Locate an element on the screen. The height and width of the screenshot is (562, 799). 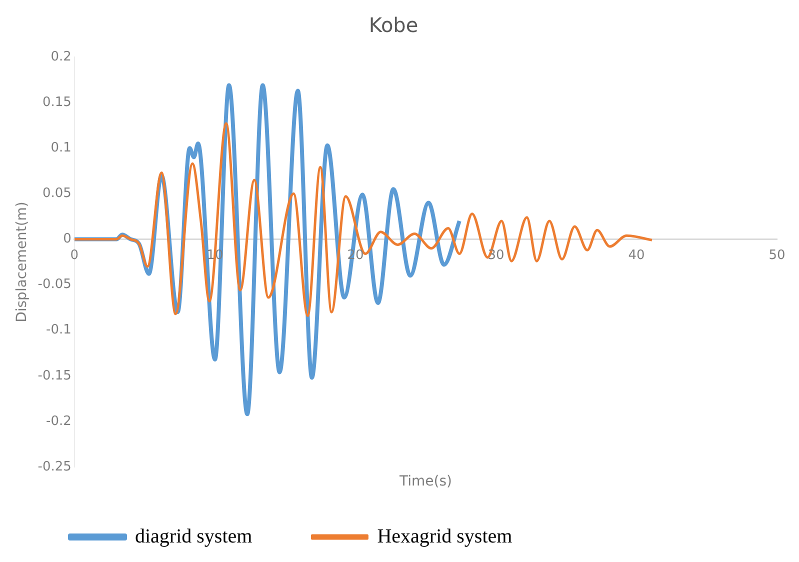
y-tick-label: -0.2 is located at coordinates (59, 421).